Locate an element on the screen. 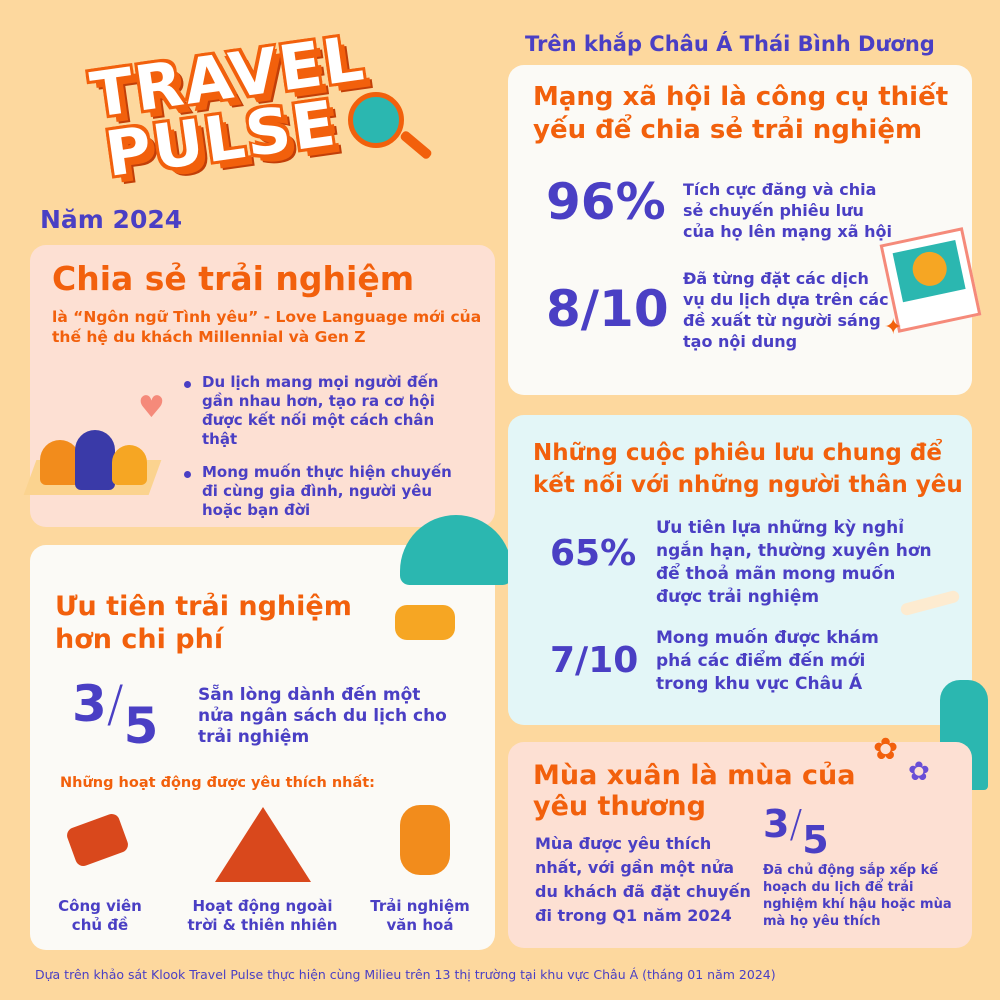 Image resolution: width=1000 pixels, height=1000 pixels. share-title: Chia sẻ trải nghiệm is located at coordinates (233, 278).